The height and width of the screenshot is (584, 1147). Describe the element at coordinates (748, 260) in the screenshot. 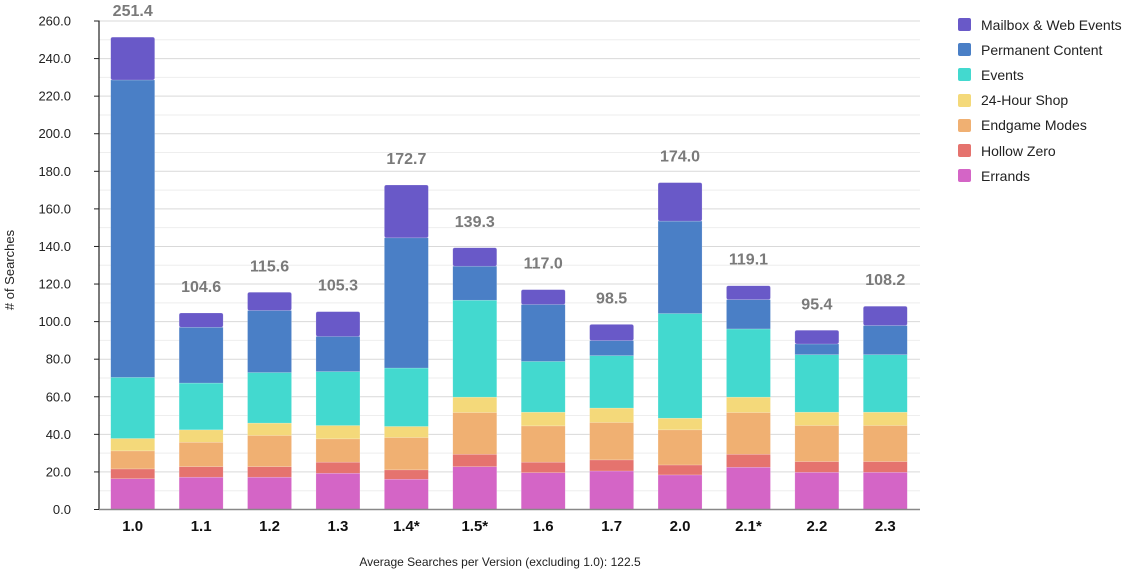

I see `bar-total-label: 119.1` at that location.